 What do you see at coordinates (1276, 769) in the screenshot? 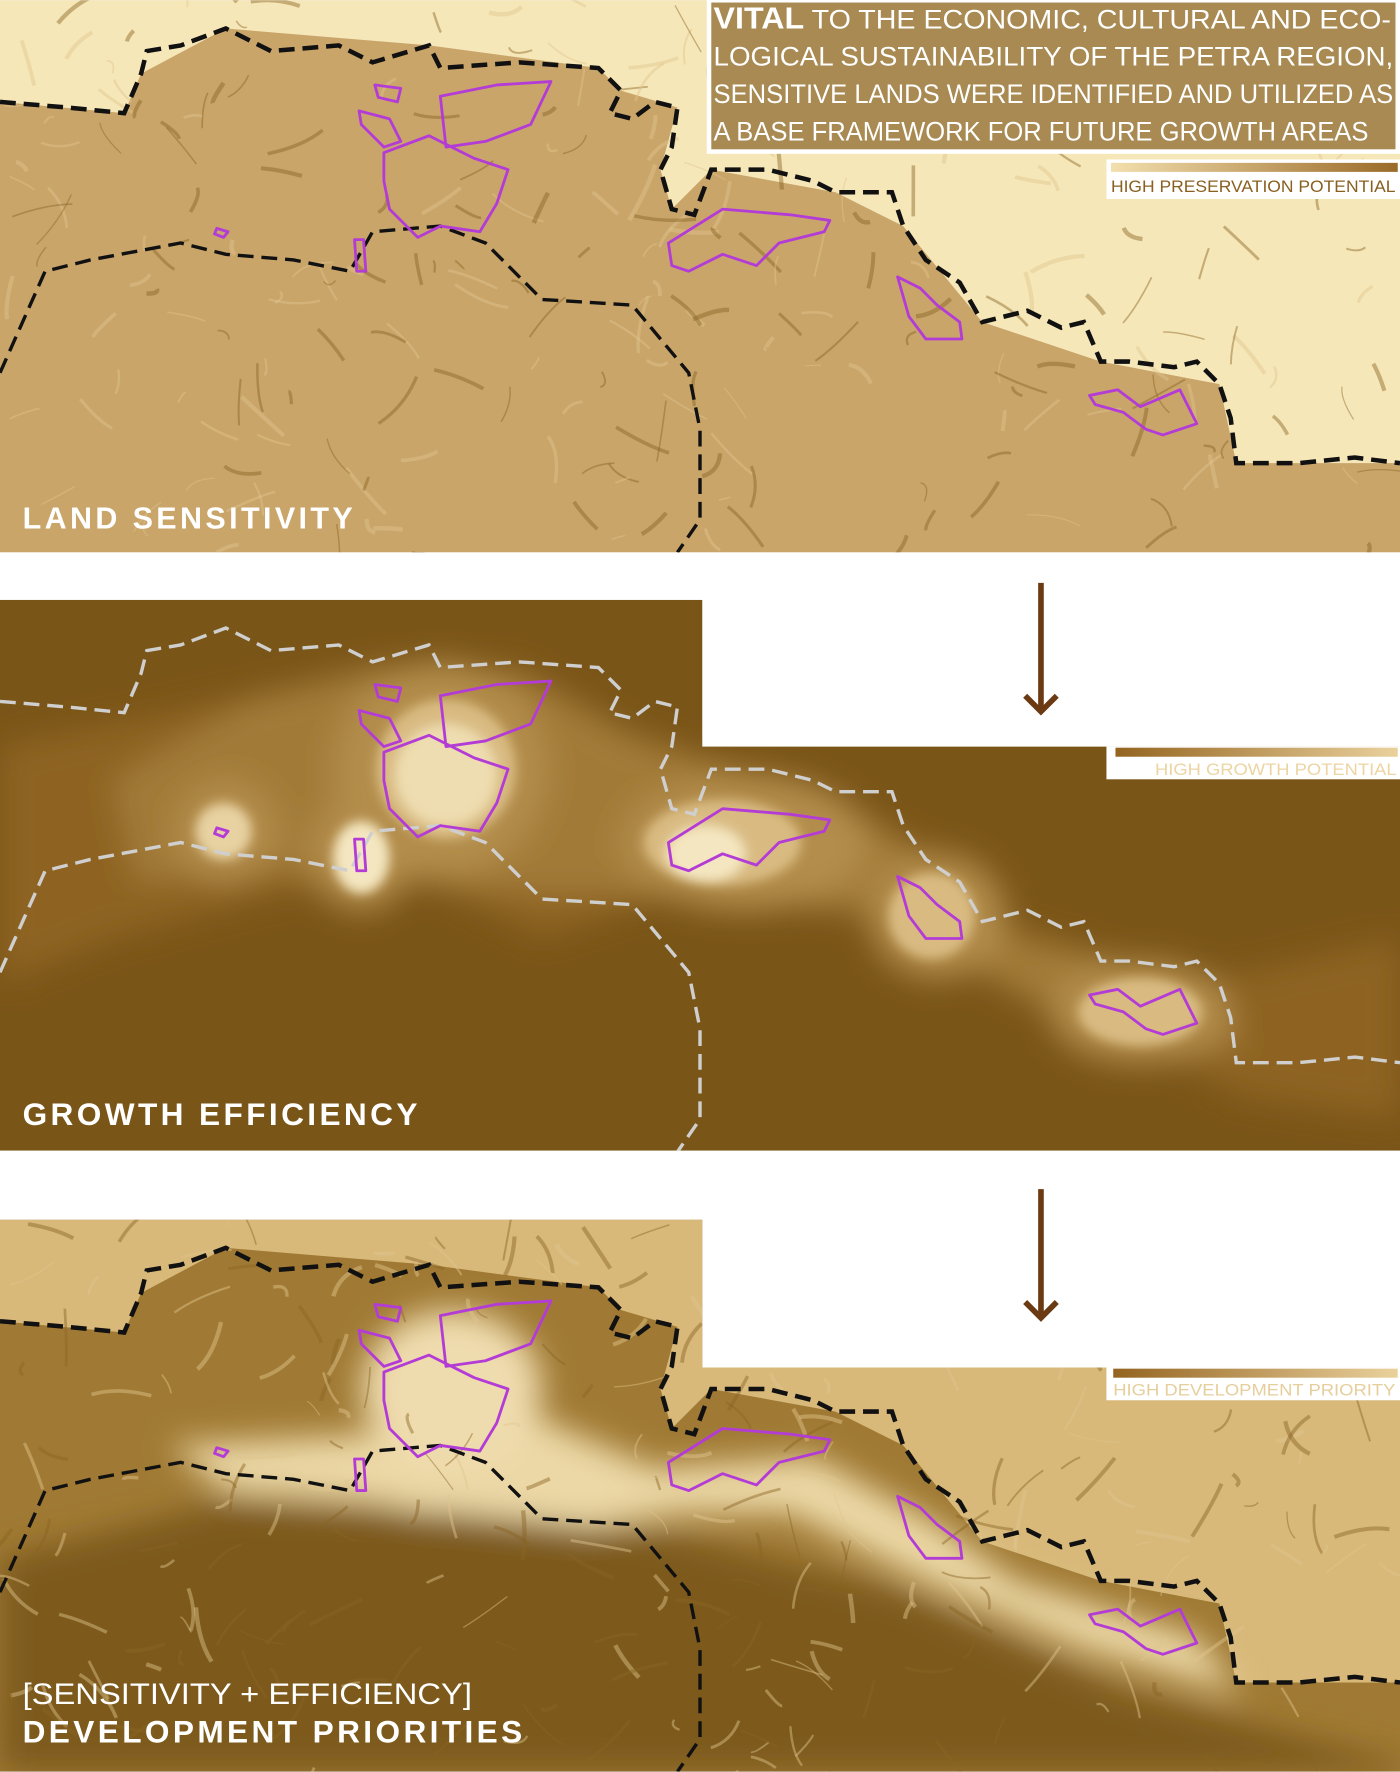
I see `legend-label: HIGH GROWTH POTENTIAL` at bounding box center [1276, 769].